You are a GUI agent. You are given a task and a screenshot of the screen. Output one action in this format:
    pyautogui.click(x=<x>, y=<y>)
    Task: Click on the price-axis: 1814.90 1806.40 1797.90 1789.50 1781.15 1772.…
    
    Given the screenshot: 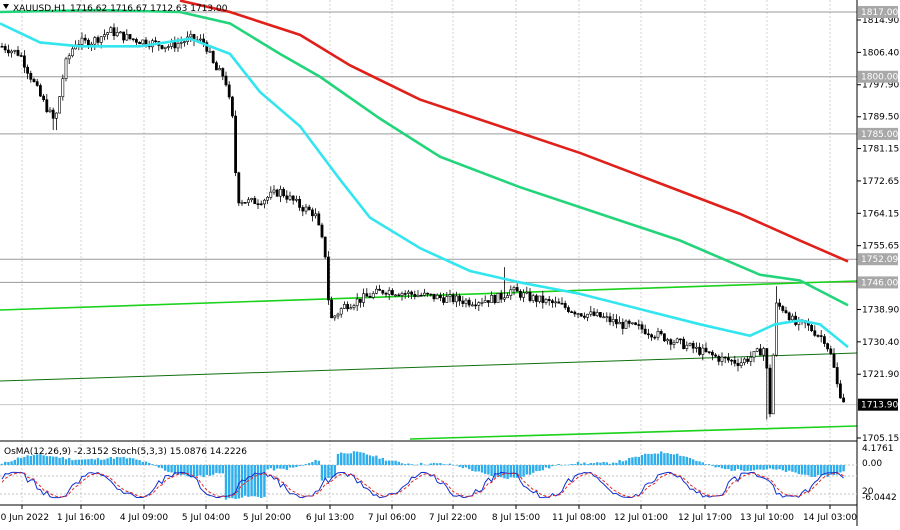 What is the action you would take?
    pyautogui.click(x=877, y=263)
    